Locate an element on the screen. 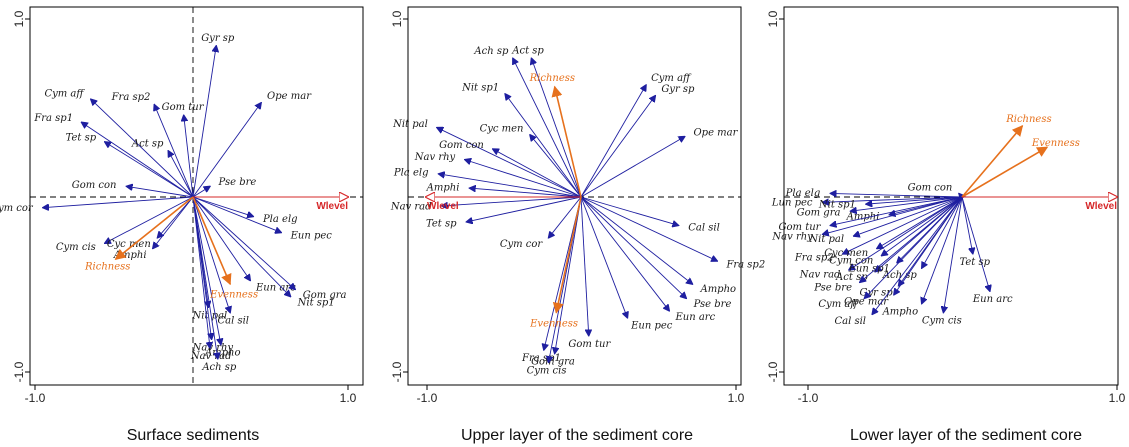 This screenshot has width=1129, height=447. species-label: Fra sp1 is located at coordinates (541, 358).